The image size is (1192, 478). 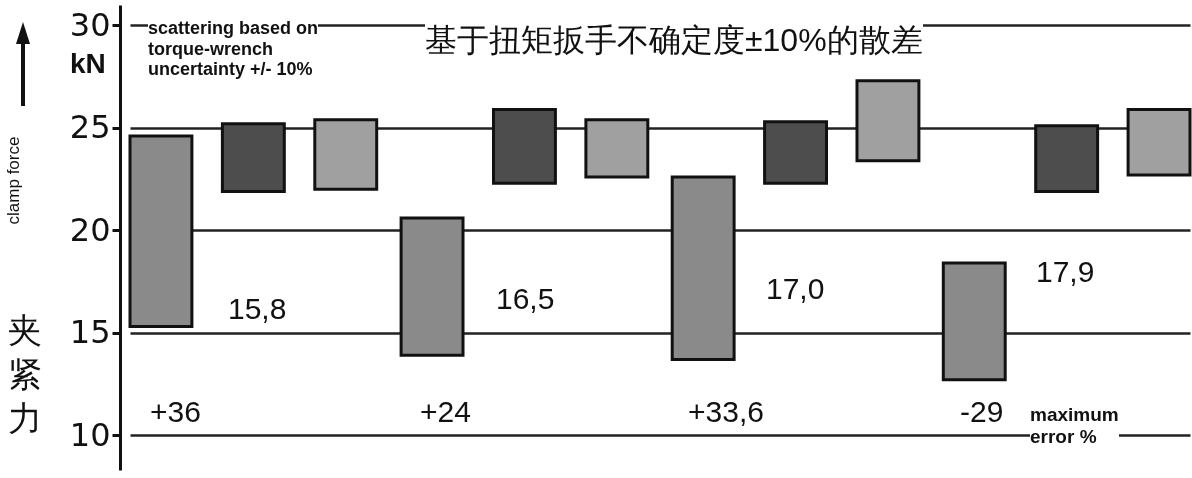 I want to click on y-axis-title: clamp force, so click(x=13, y=180).